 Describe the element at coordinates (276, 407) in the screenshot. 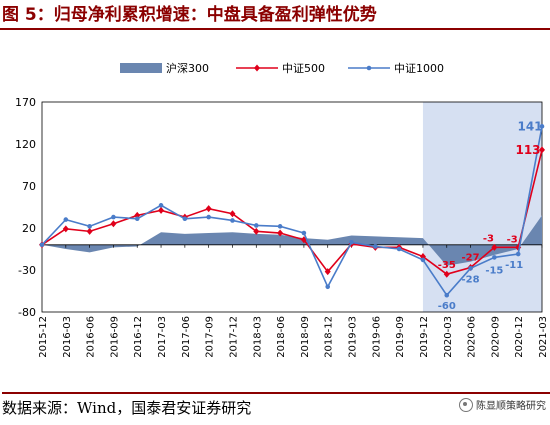

I see `source-note: 数据来源：Wind，国泰君安证券研究` at that location.